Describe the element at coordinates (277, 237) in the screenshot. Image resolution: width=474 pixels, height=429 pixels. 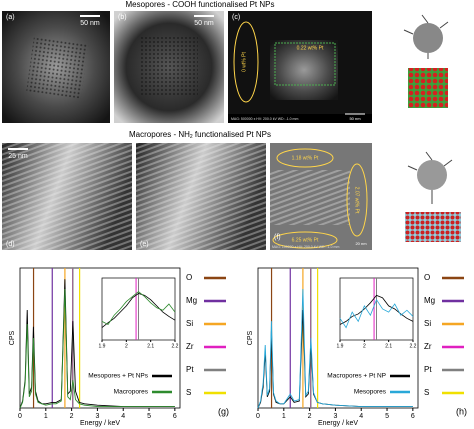
I see `panel-label: (f)` at that location.